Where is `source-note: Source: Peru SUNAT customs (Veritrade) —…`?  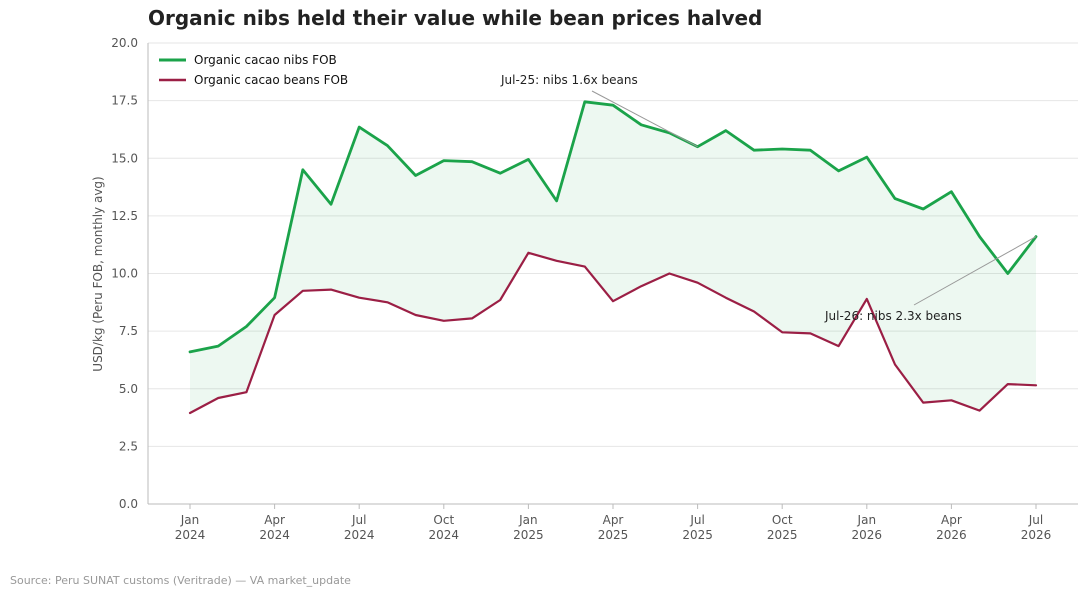 source-note: Source: Peru SUNAT customs (Veritrade) —… is located at coordinates (180, 580).